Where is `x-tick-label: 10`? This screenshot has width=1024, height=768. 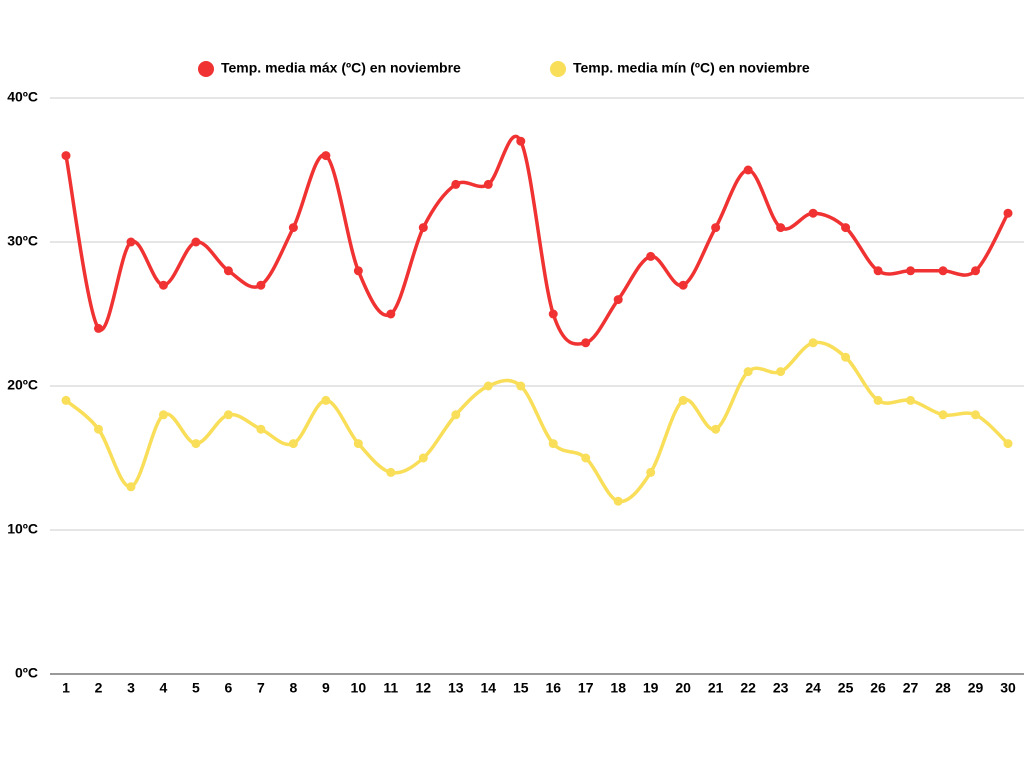
x-tick-label: 10 is located at coordinates (359, 688).